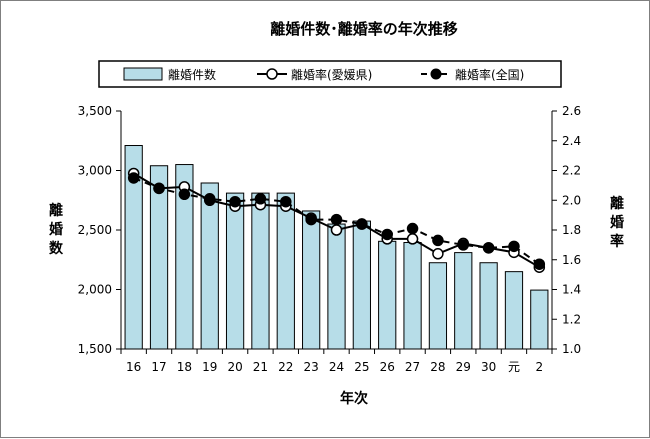 The image size is (650, 439). What do you see at coordinates (192, 74) in the screenshot?
I see `legend-label-bars: 離婚件数` at bounding box center [192, 74].